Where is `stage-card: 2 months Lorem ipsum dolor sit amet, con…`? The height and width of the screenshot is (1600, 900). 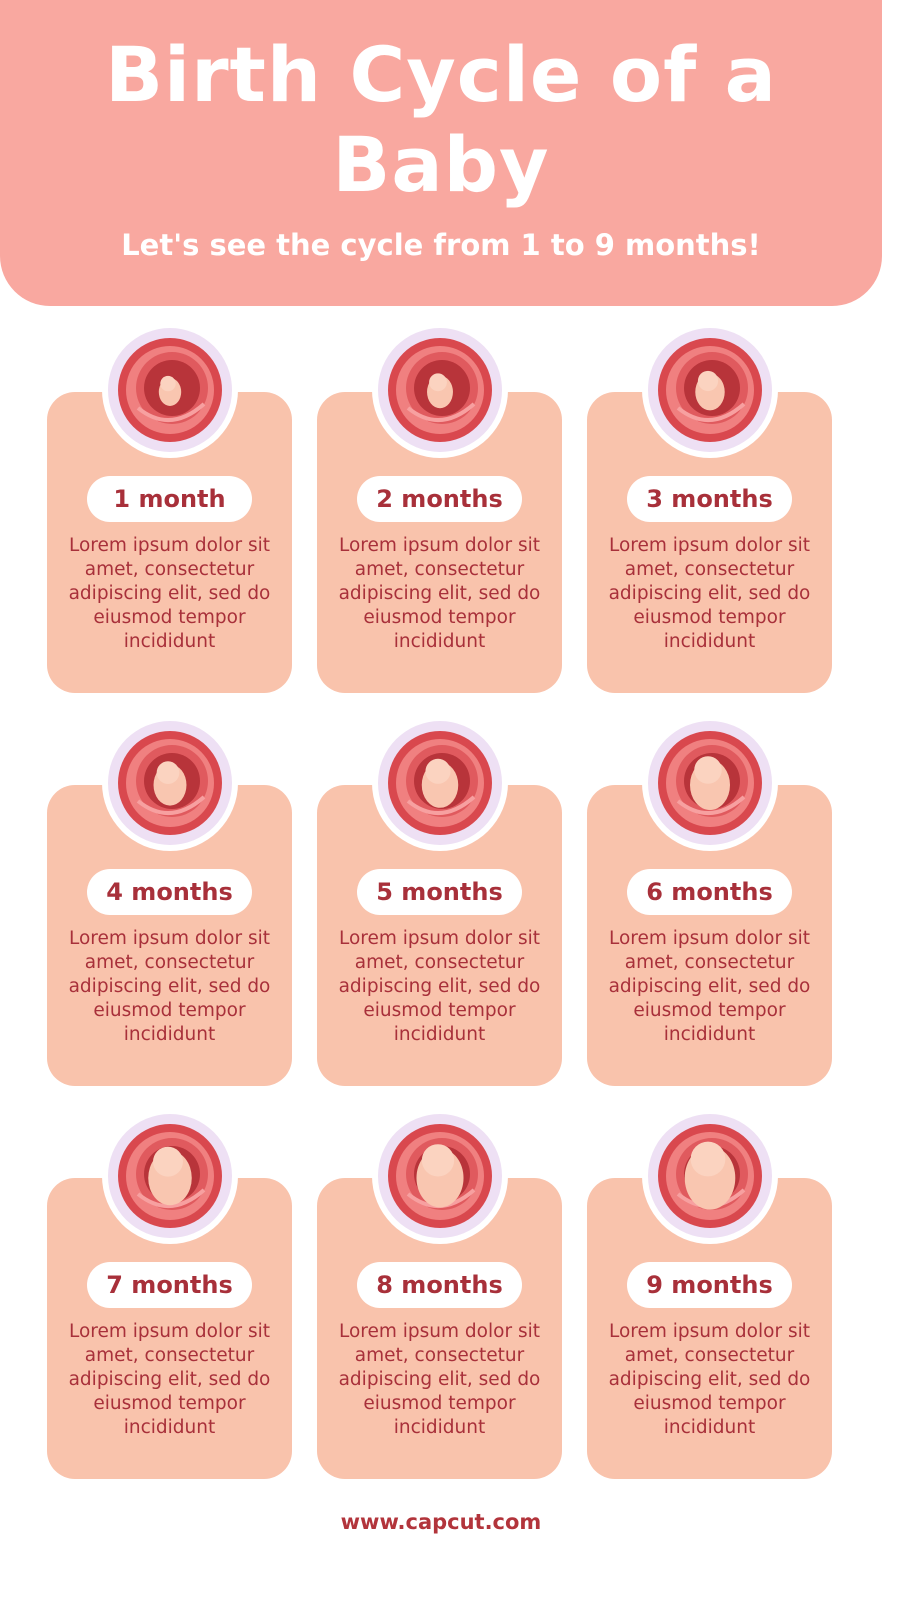 stage-card: 2 months Lorem ipsum dolor sit amet, con… is located at coordinates (439, 507).